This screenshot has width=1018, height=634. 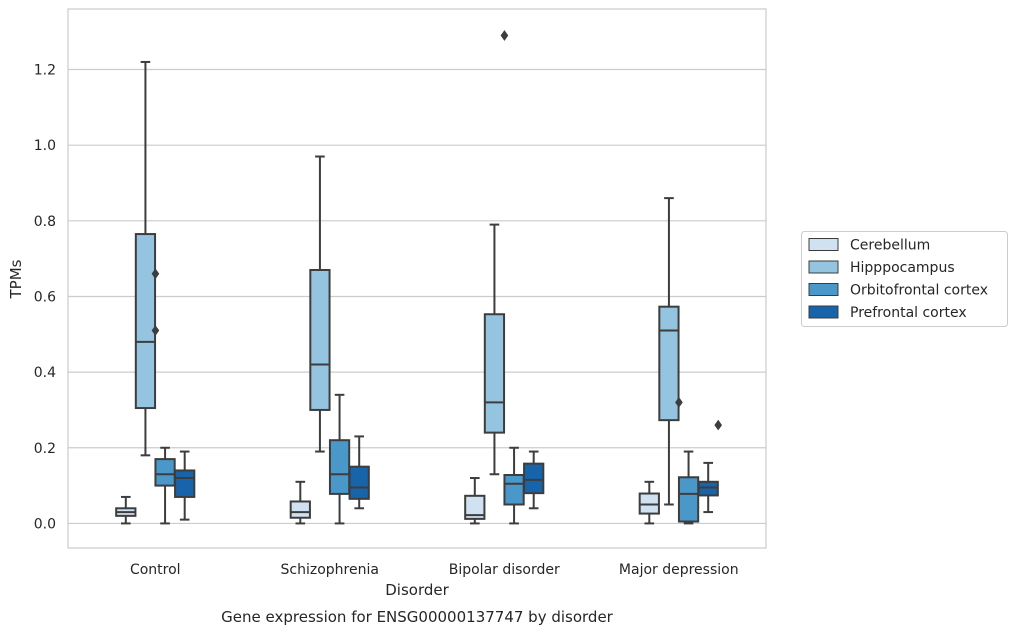 What do you see at coordinates (45, 524) in the screenshot?
I see `y-tick-label: 0.0` at bounding box center [45, 524].